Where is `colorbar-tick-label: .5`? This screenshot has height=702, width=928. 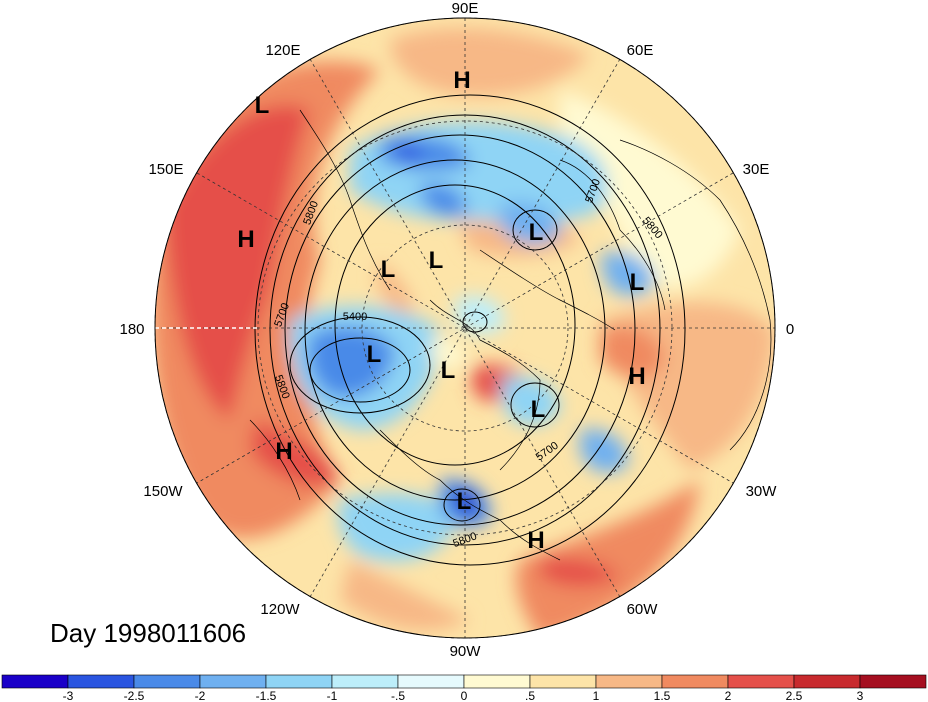
colorbar-tick-label: .5 is located at coordinates (530, 695).